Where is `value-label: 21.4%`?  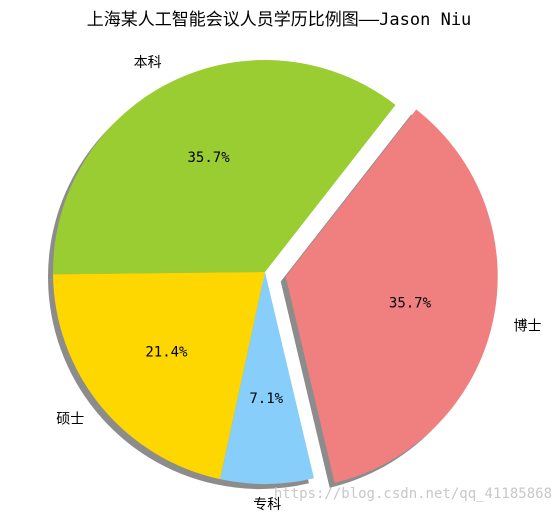
value-label: 21.4% is located at coordinates (166, 352).